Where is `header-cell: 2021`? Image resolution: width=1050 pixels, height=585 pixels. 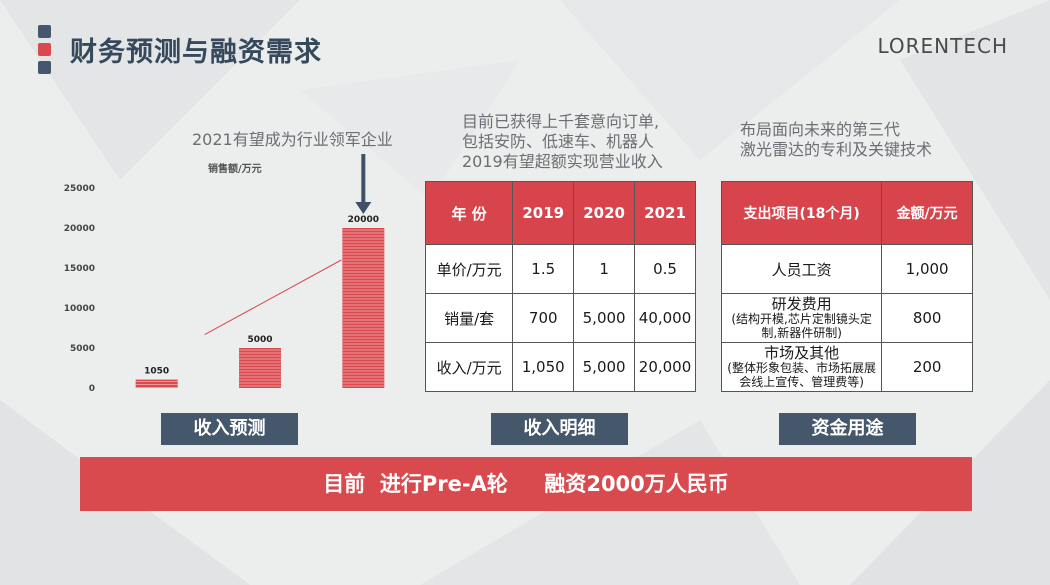 header-cell: 2021 is located at coordinates (665, 213).